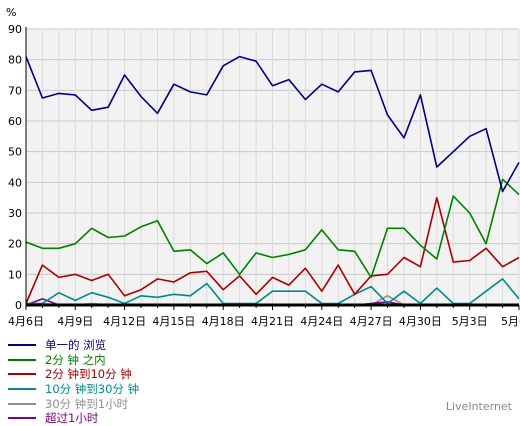 This screenshot has height=426, width=520. What do you see at coordinates (510, 321) in the screenshot?
I see `x-tick-label: 5月6日` at bounding box center [510, 321].